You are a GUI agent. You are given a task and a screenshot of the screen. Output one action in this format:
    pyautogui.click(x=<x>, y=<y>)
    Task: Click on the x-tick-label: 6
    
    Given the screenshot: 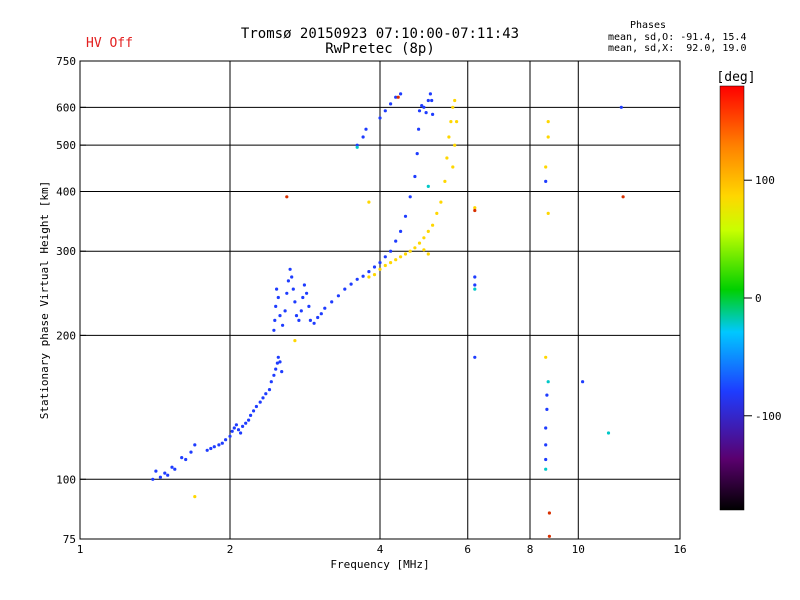 What is the action you would take?
    pyautogui.click(x=467, y=549)
    